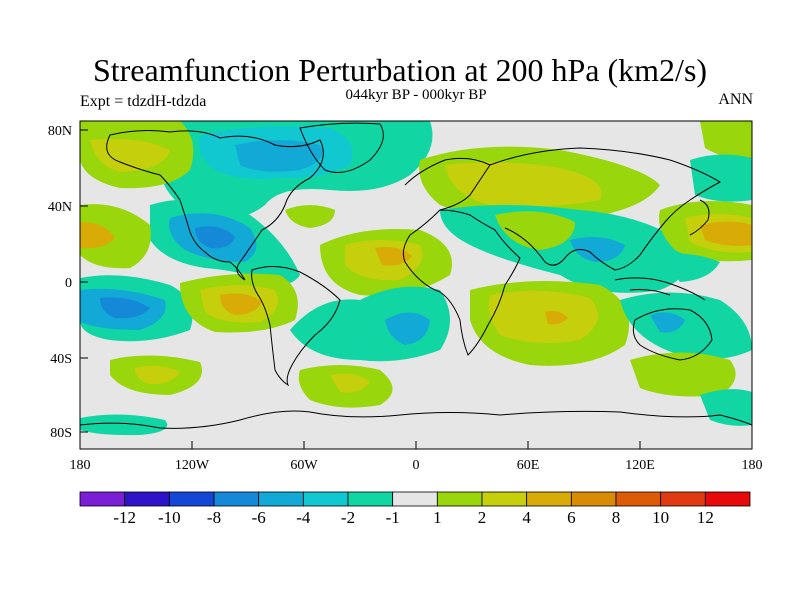 The width and height of the screenshot is (800, 600). What do you see at coordinates (616, 517) in the screenshot?
I see `colorbar-label: 8` at bounding box center [616, 517].